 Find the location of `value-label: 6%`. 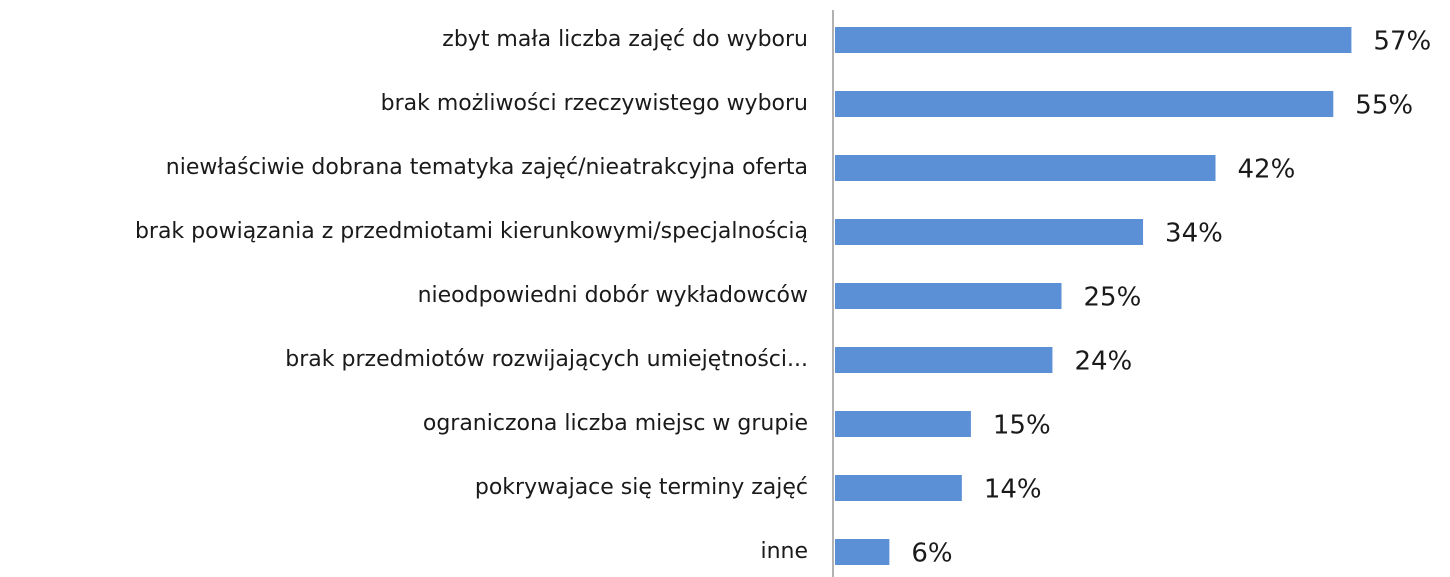

value-label: 6% is located at coordinates (931, 554).